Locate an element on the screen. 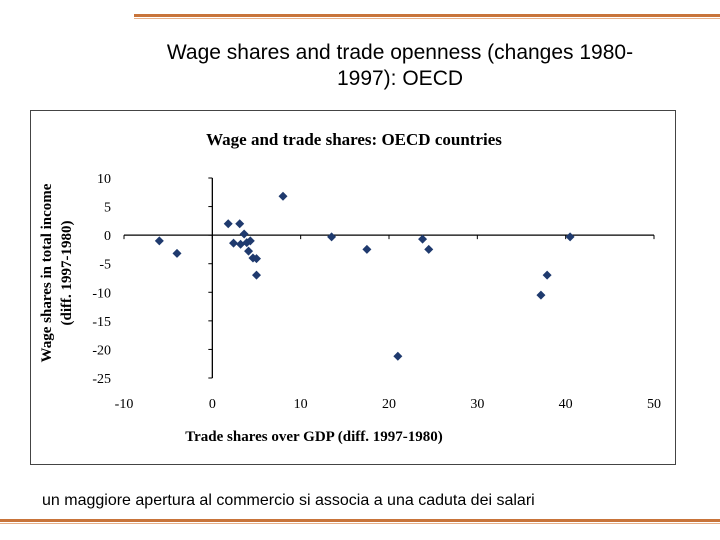  y-tick-label: -15 is located at coordinates (101, 322).